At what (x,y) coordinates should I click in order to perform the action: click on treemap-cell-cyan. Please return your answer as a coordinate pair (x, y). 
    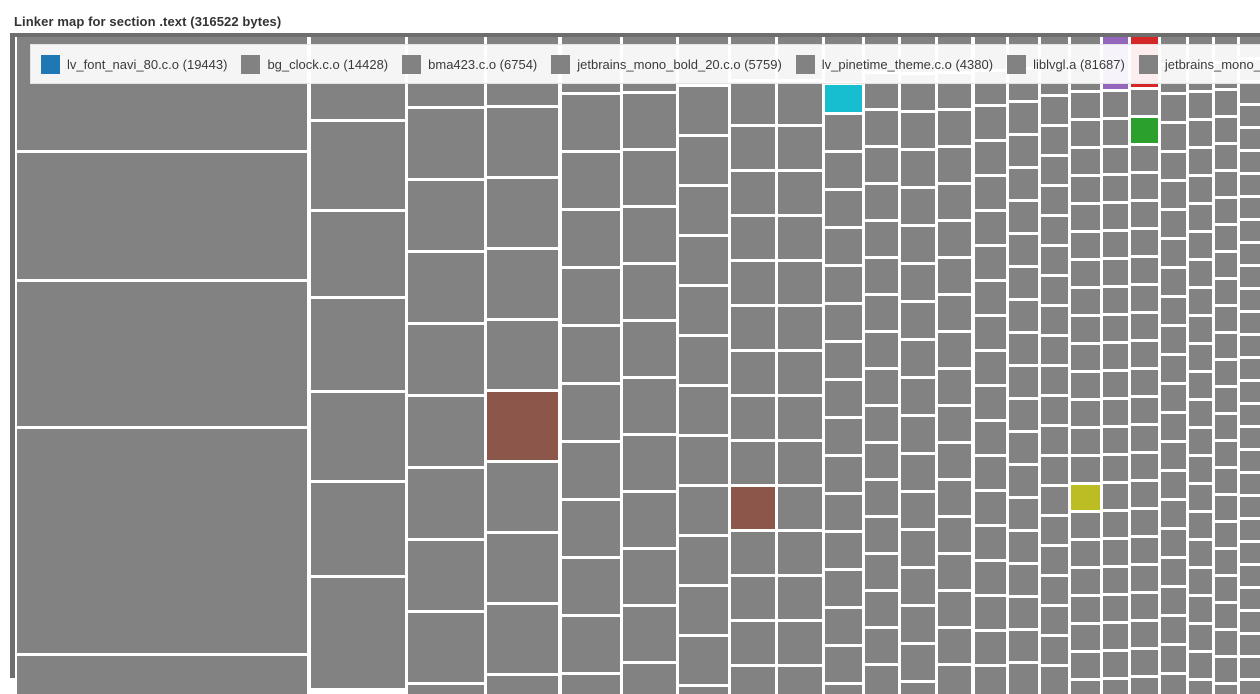
    Looking at the image, I should click on (843, 98).